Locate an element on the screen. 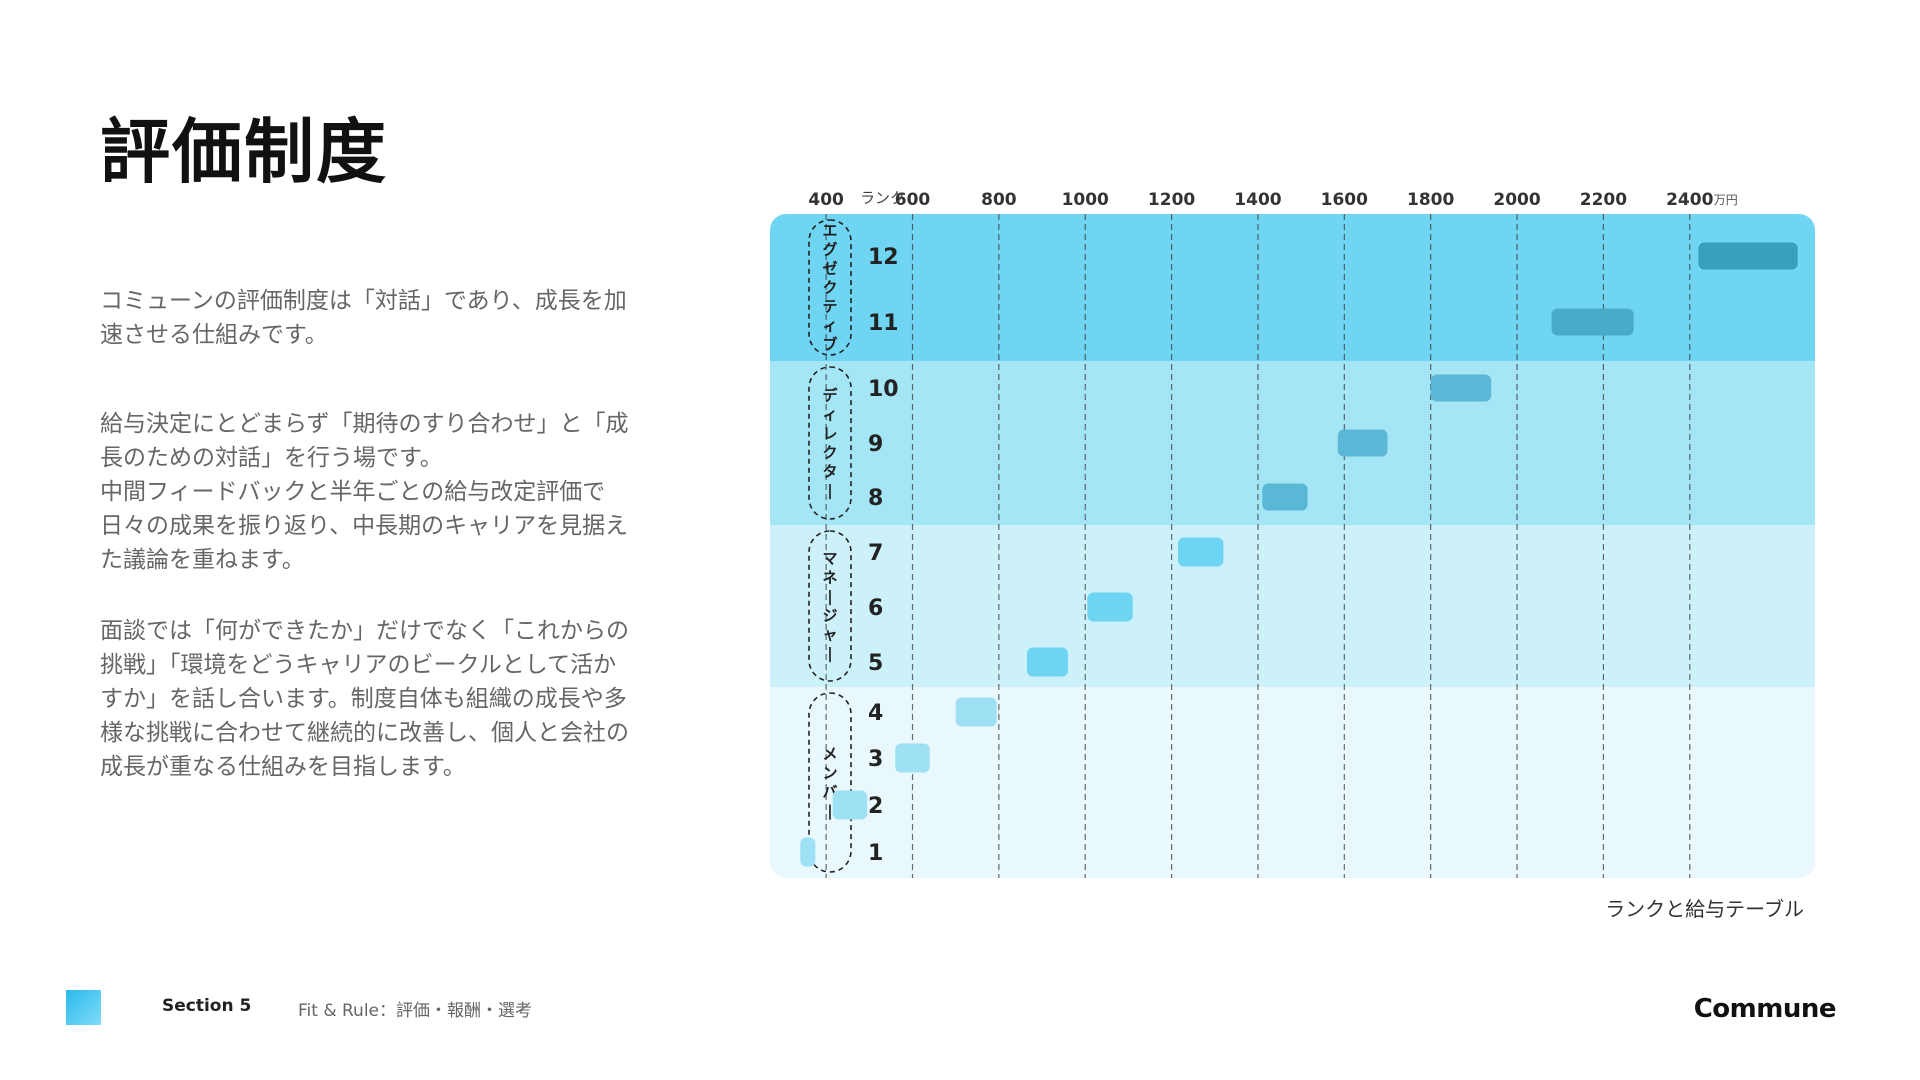 The height and width of the screenshot is (1080, 1920). x-tick-label-2200: 2200 is located at coordinates (1603, 200).